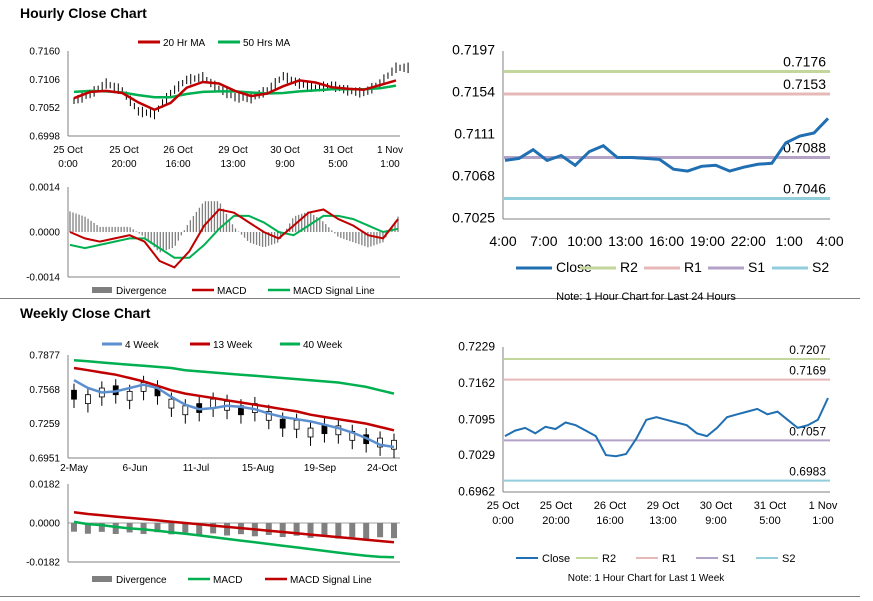  What do you see at coordinates (804, 188) in the screenshot?
I see `hourly-levels-level-s2-label: 0.7046` at bounding box center [804, 188].